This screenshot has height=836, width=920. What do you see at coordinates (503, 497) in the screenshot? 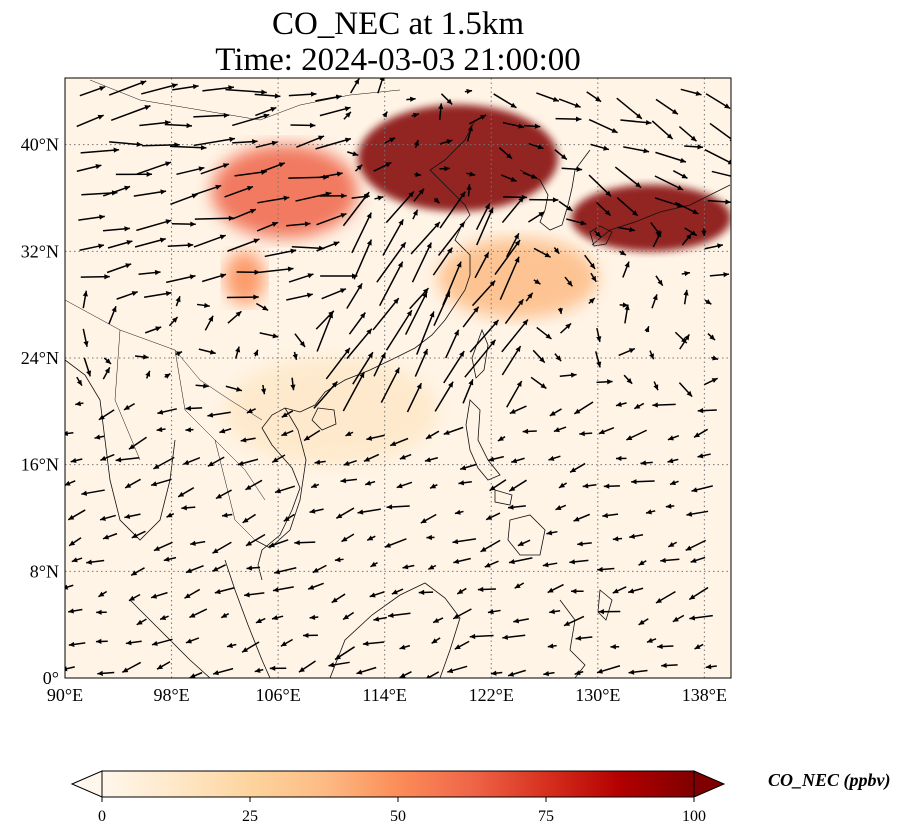
I see `coastline-visayas` at bounding box center [503, 497].